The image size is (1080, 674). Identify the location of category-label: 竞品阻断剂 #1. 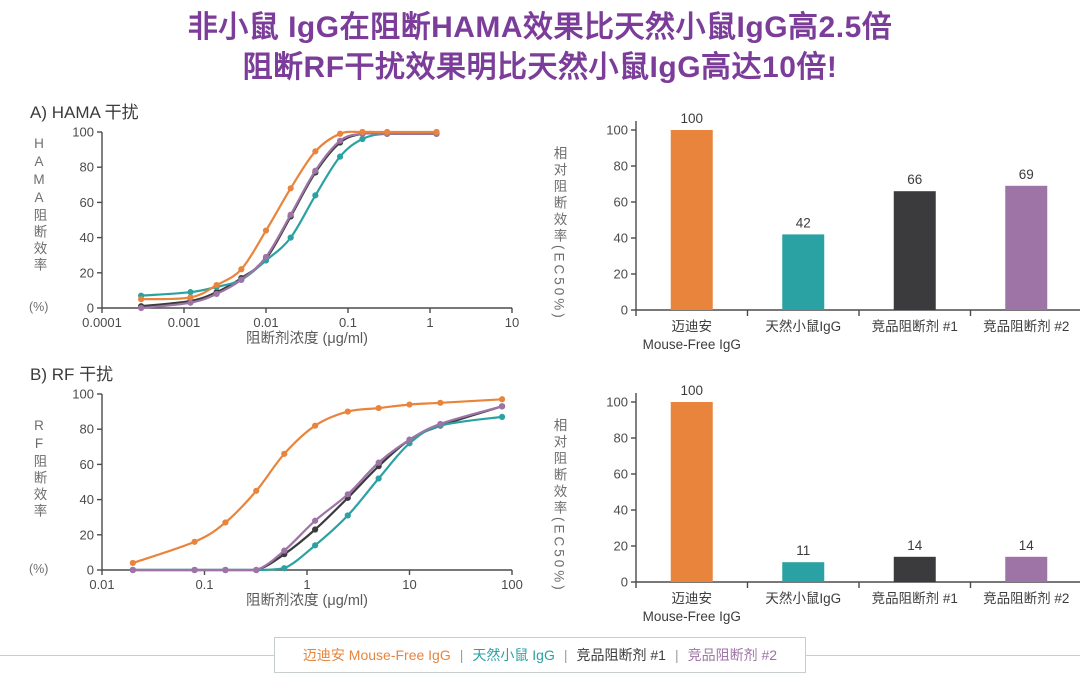
(915, 326).